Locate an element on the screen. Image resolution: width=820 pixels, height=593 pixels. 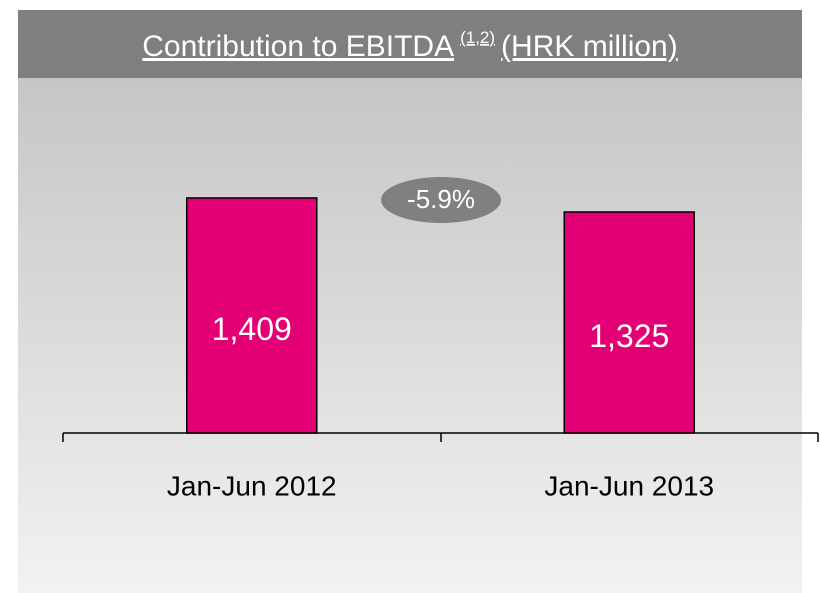
header is located at coordinates (410, 44).